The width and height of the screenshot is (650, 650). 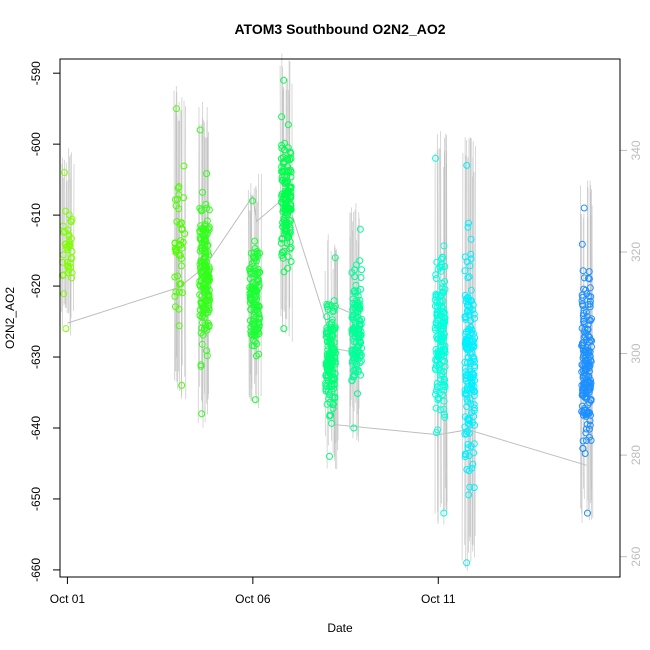 What do you see at coordinates (636, 455) in the screenshot?
I see `y2-tick-label: 280` at bounding box center [636, 455].